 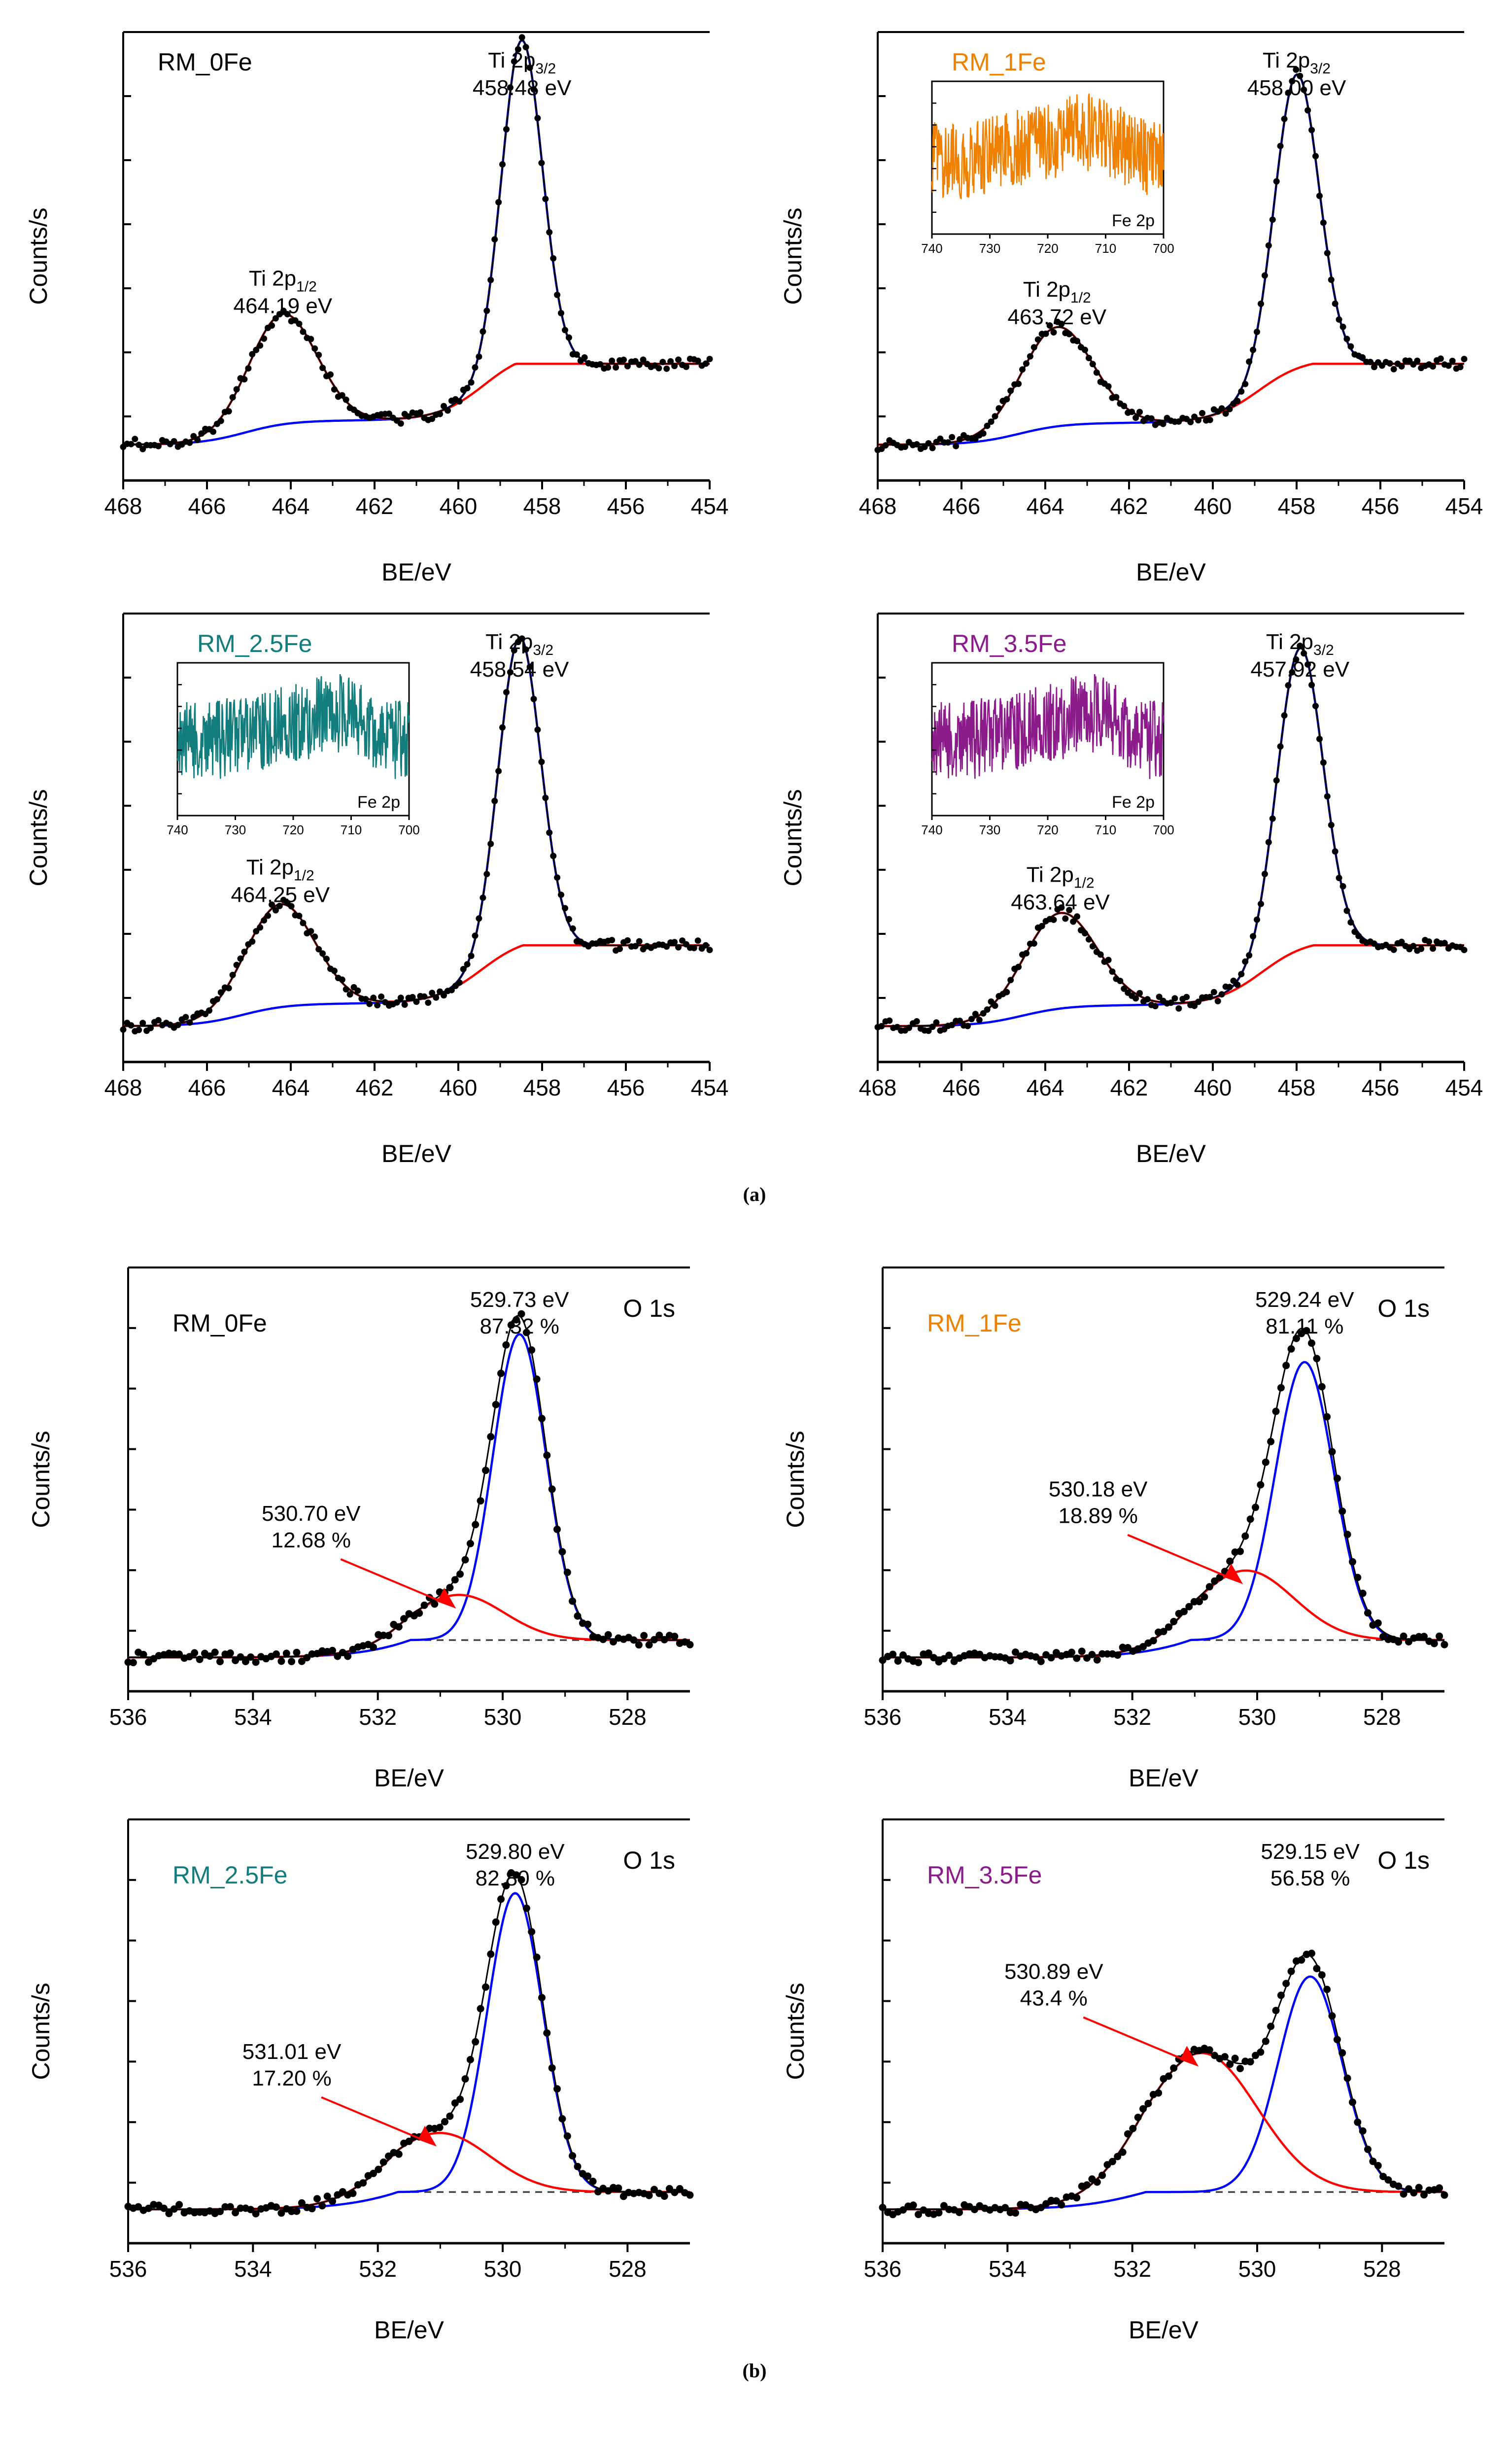 I want to click on region-label: O 1s, so click(x=1403, y=1308).